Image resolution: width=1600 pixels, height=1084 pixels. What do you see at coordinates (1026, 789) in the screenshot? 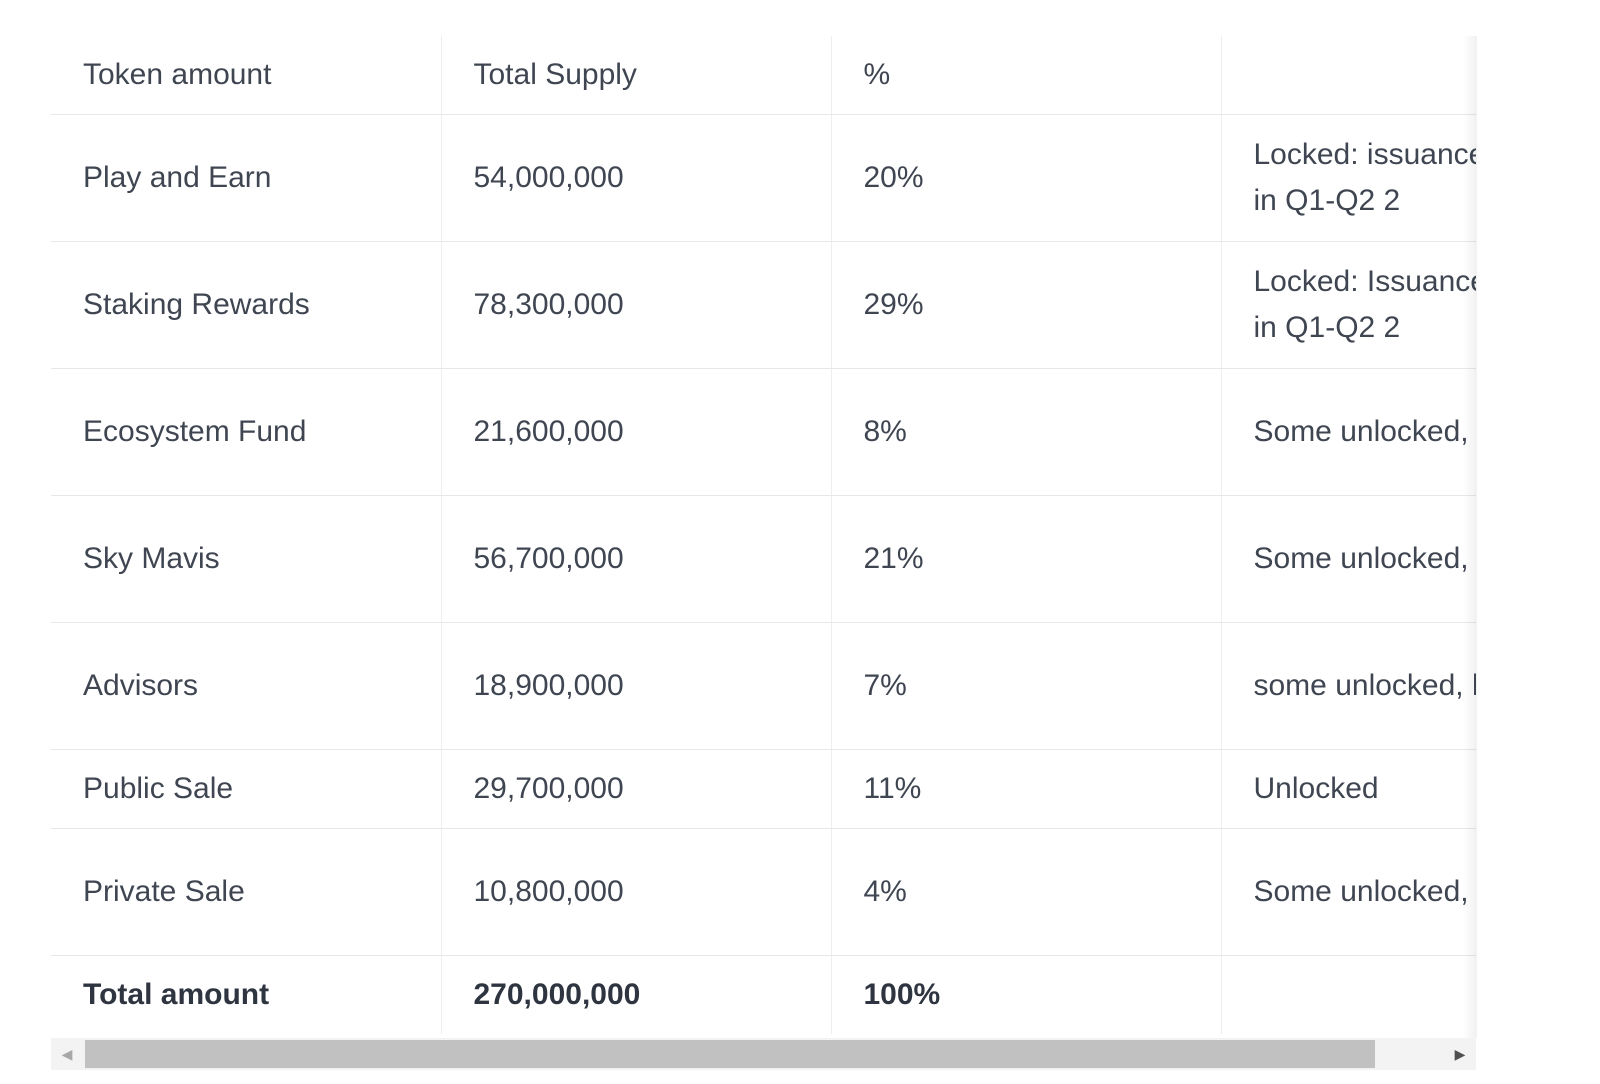
I see `row-percent: 11%` at bounding box center [1026, 789].